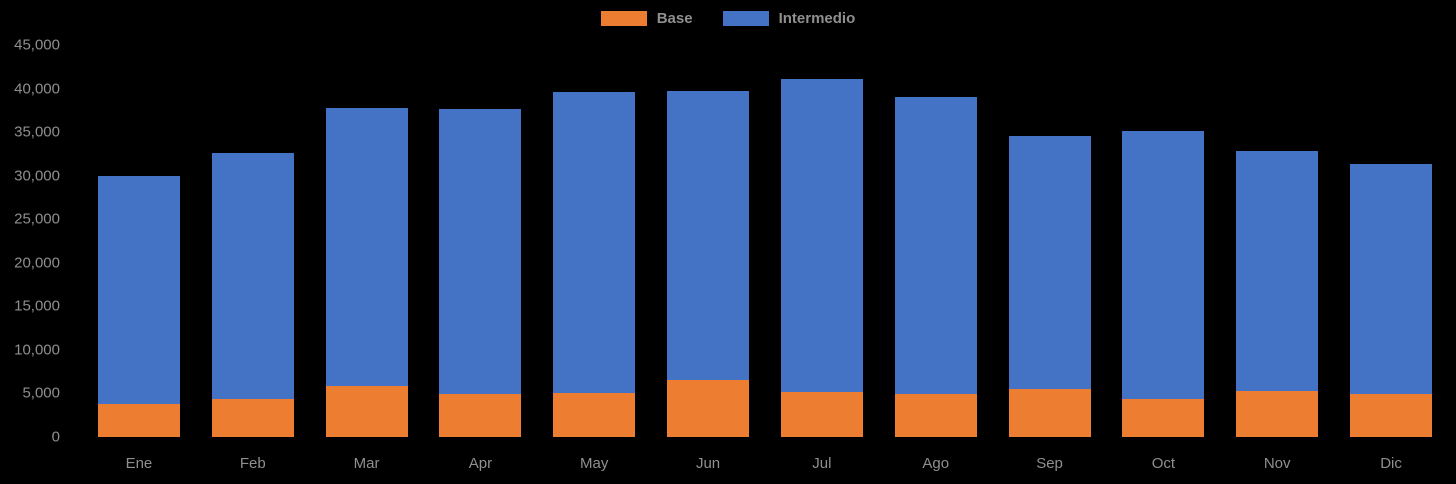 The image size is (1456, 484). Describe the element at coordinates (1163, 463) in the screenshot. I see `x-axis-label-oct: Oct` at that location.